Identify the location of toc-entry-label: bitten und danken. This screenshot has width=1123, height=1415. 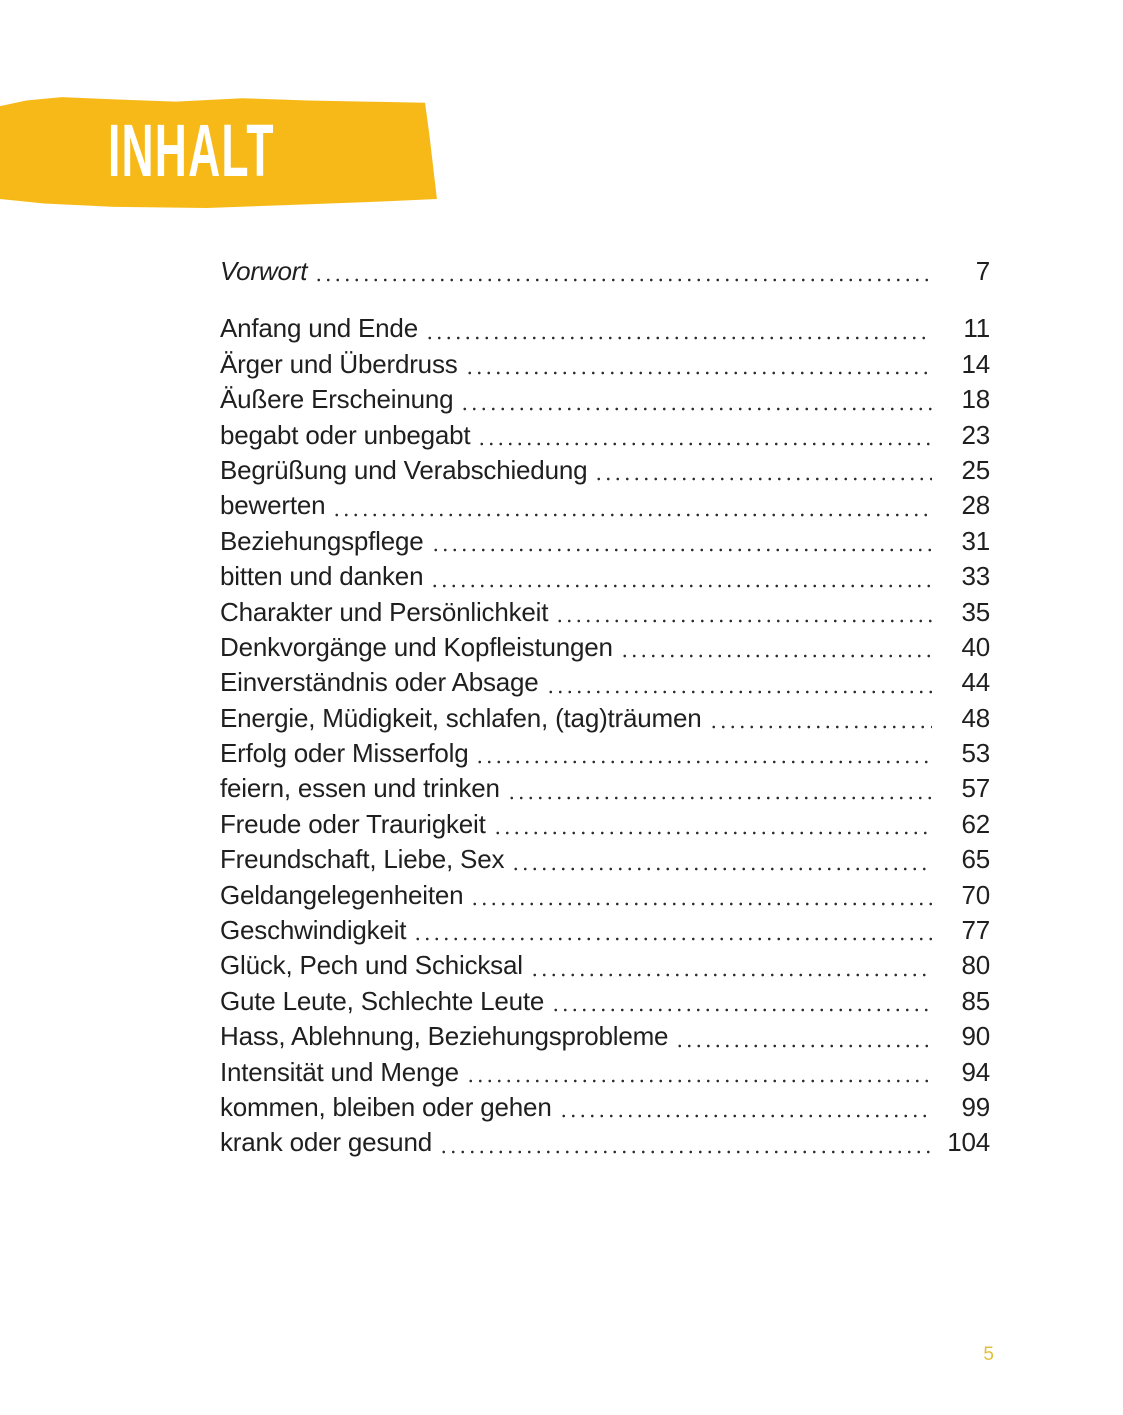
(322, 576).